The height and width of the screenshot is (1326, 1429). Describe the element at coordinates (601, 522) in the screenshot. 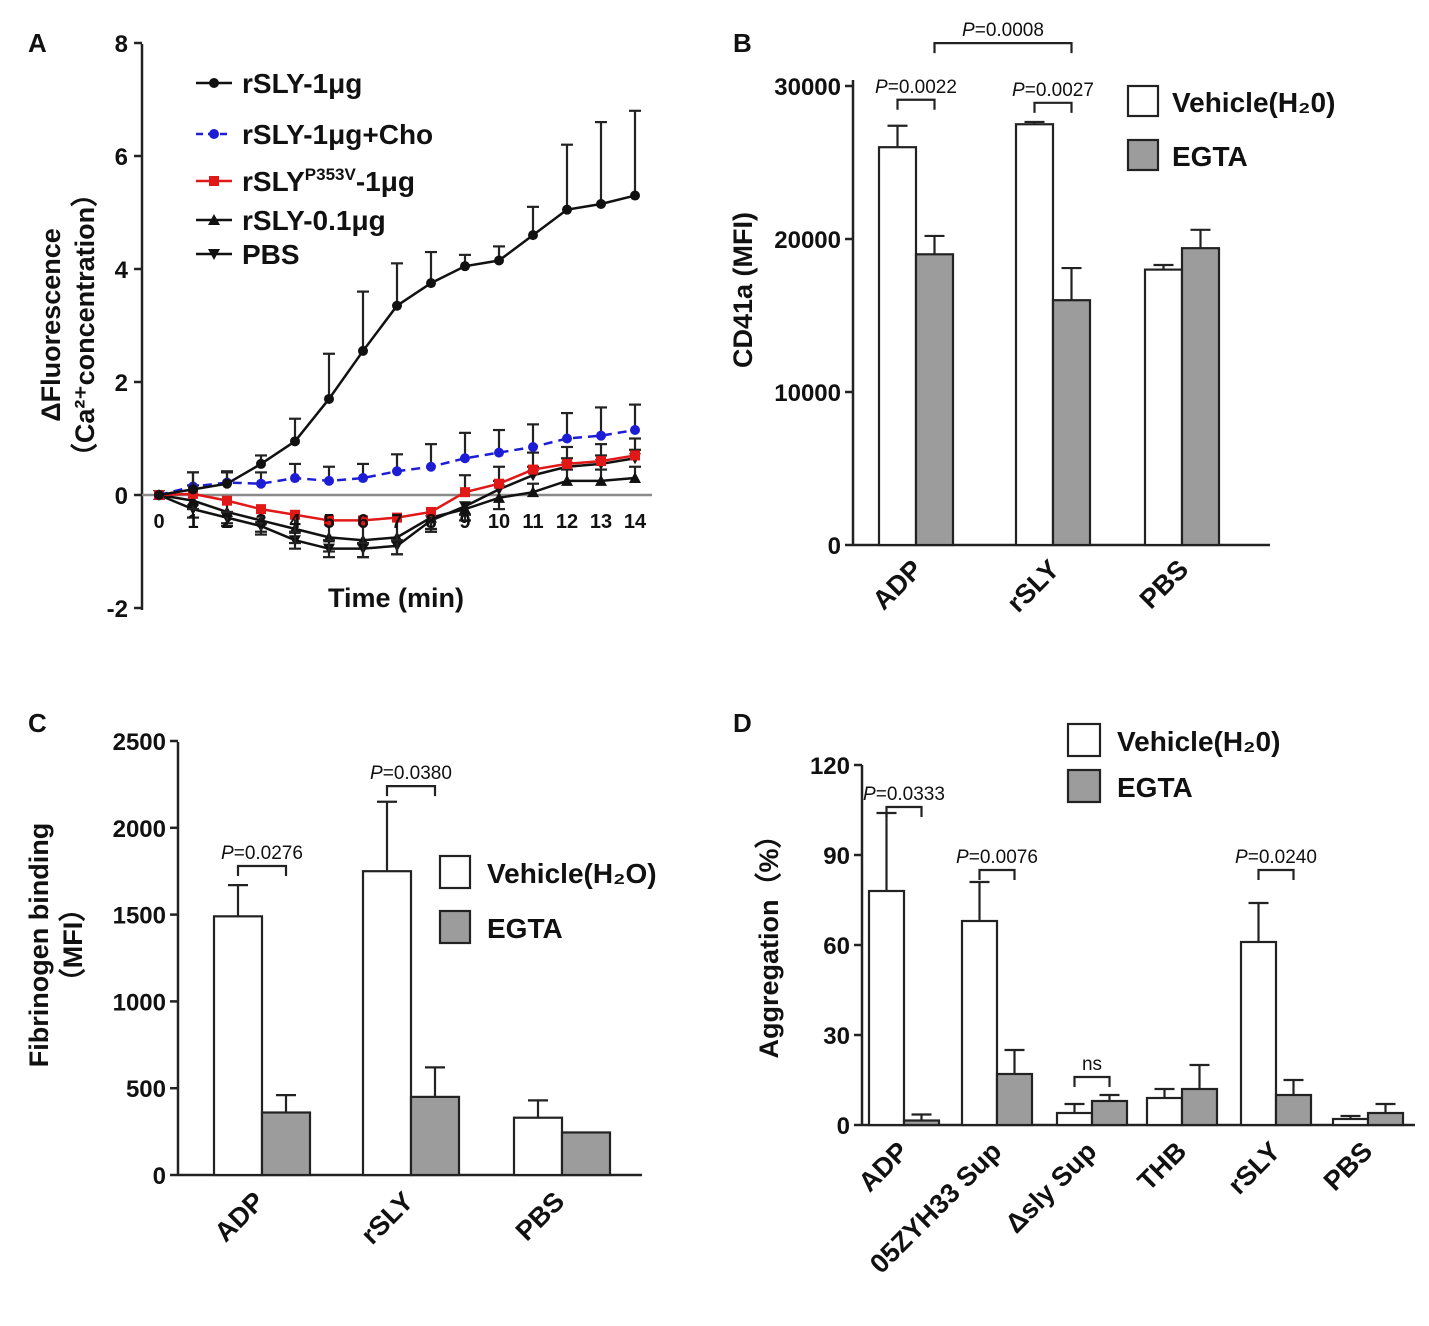

I see `x-tick-label: 13` at that location.